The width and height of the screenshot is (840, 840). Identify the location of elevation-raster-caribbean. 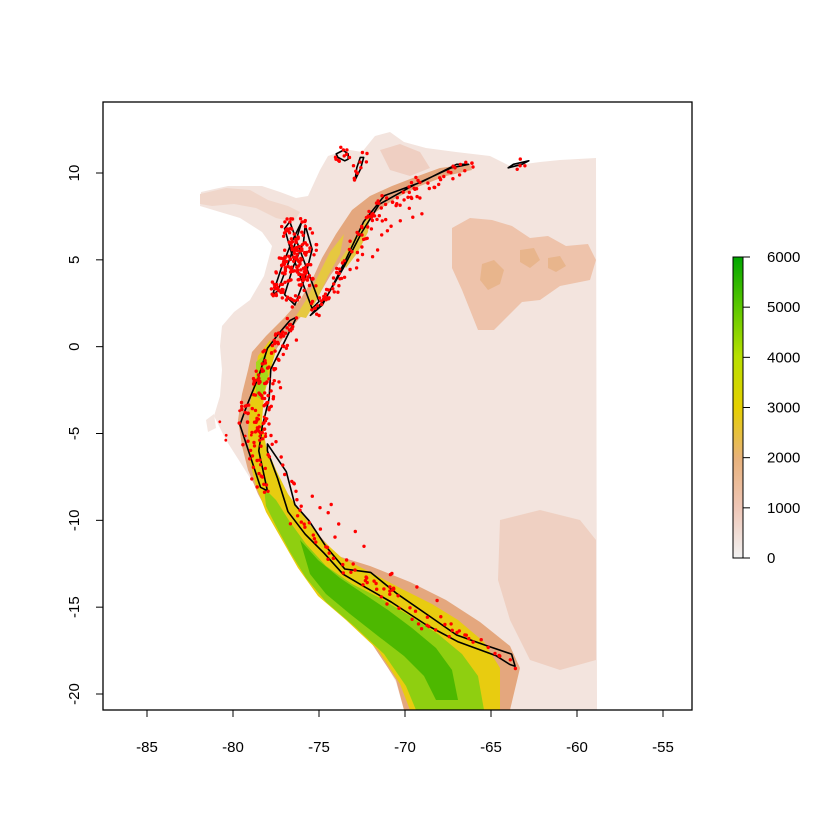
(405, 160).